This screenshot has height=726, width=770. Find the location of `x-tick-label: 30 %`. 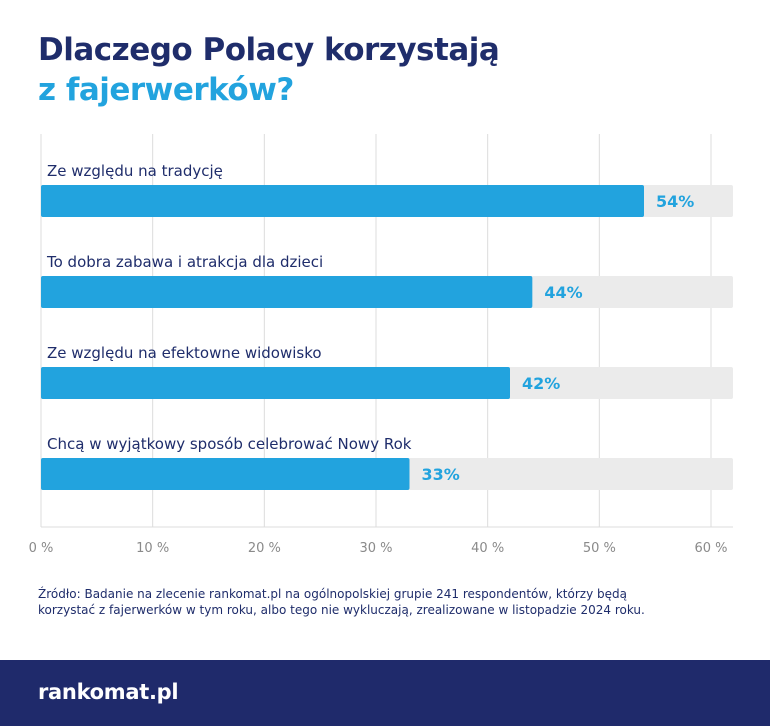

x-tick-label: 30 % is located at coordinates (375, 548).